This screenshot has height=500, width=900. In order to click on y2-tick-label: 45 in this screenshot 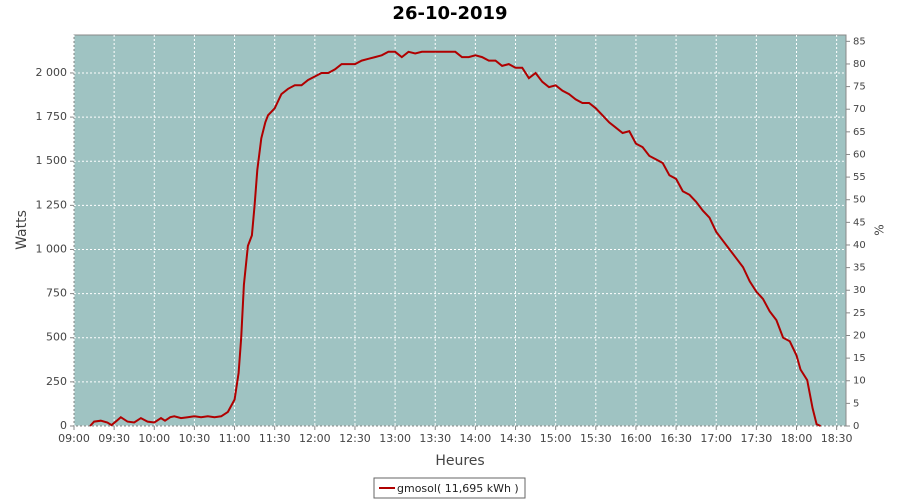, I will do `click(859, 222)`.